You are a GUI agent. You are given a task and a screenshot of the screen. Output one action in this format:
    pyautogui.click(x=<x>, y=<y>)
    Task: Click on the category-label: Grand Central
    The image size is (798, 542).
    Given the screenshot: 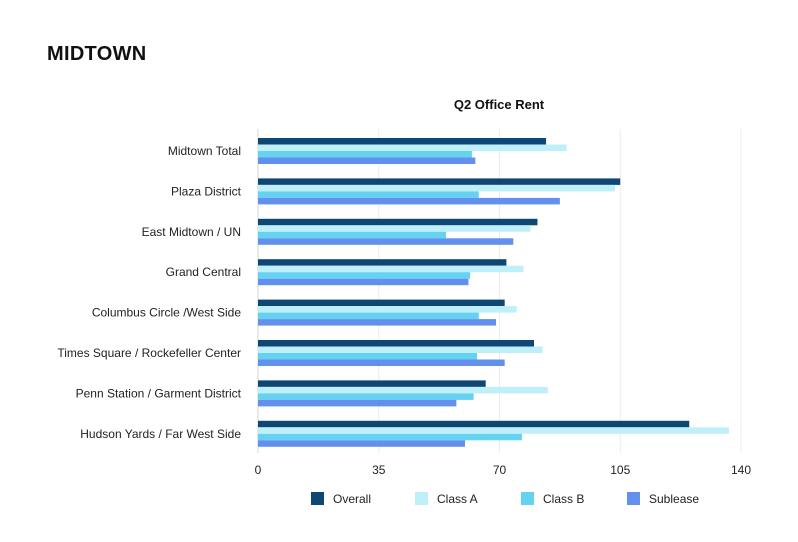 What is the action you would take?
    pyautogui.click(x=203, y=272)
    